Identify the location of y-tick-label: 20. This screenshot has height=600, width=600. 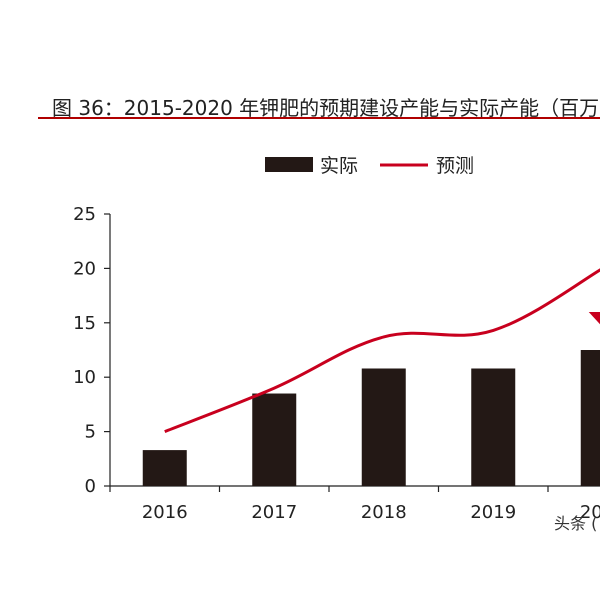
(84, 268).